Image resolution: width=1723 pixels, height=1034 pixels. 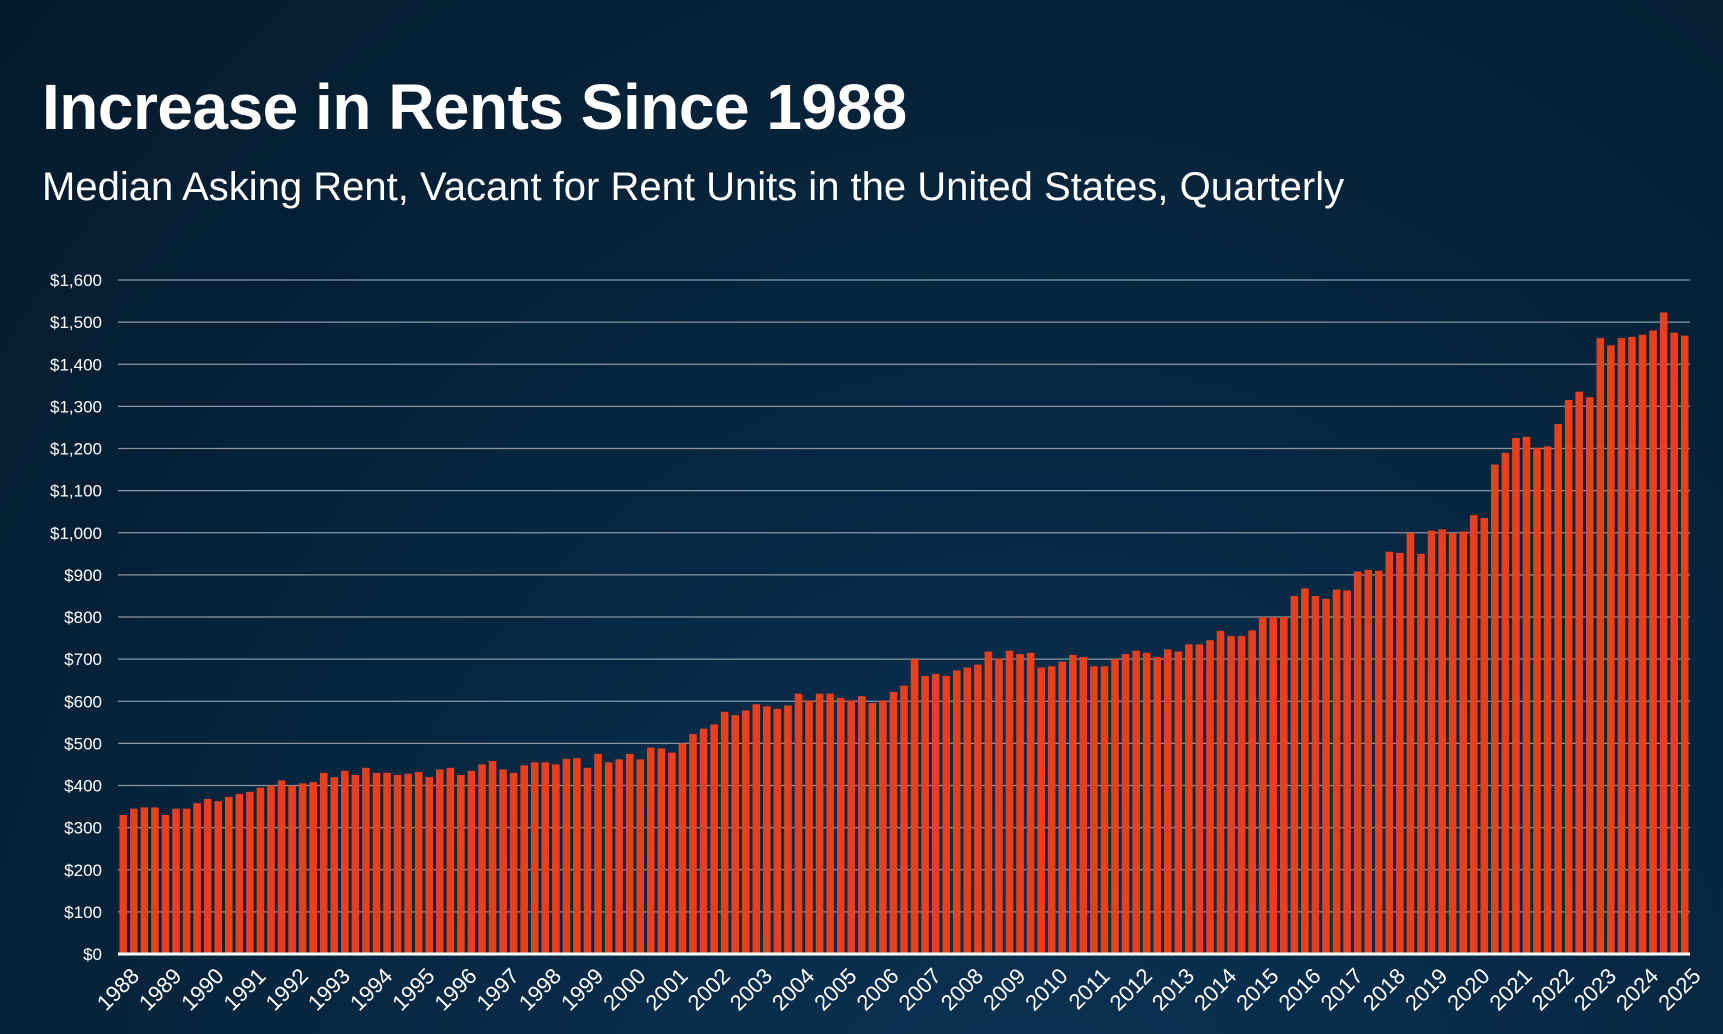 What do you see at coordinates (76, 491) in the screenshot?
I see `y-tick-label: $1,100` at bounding box center [76, 491].